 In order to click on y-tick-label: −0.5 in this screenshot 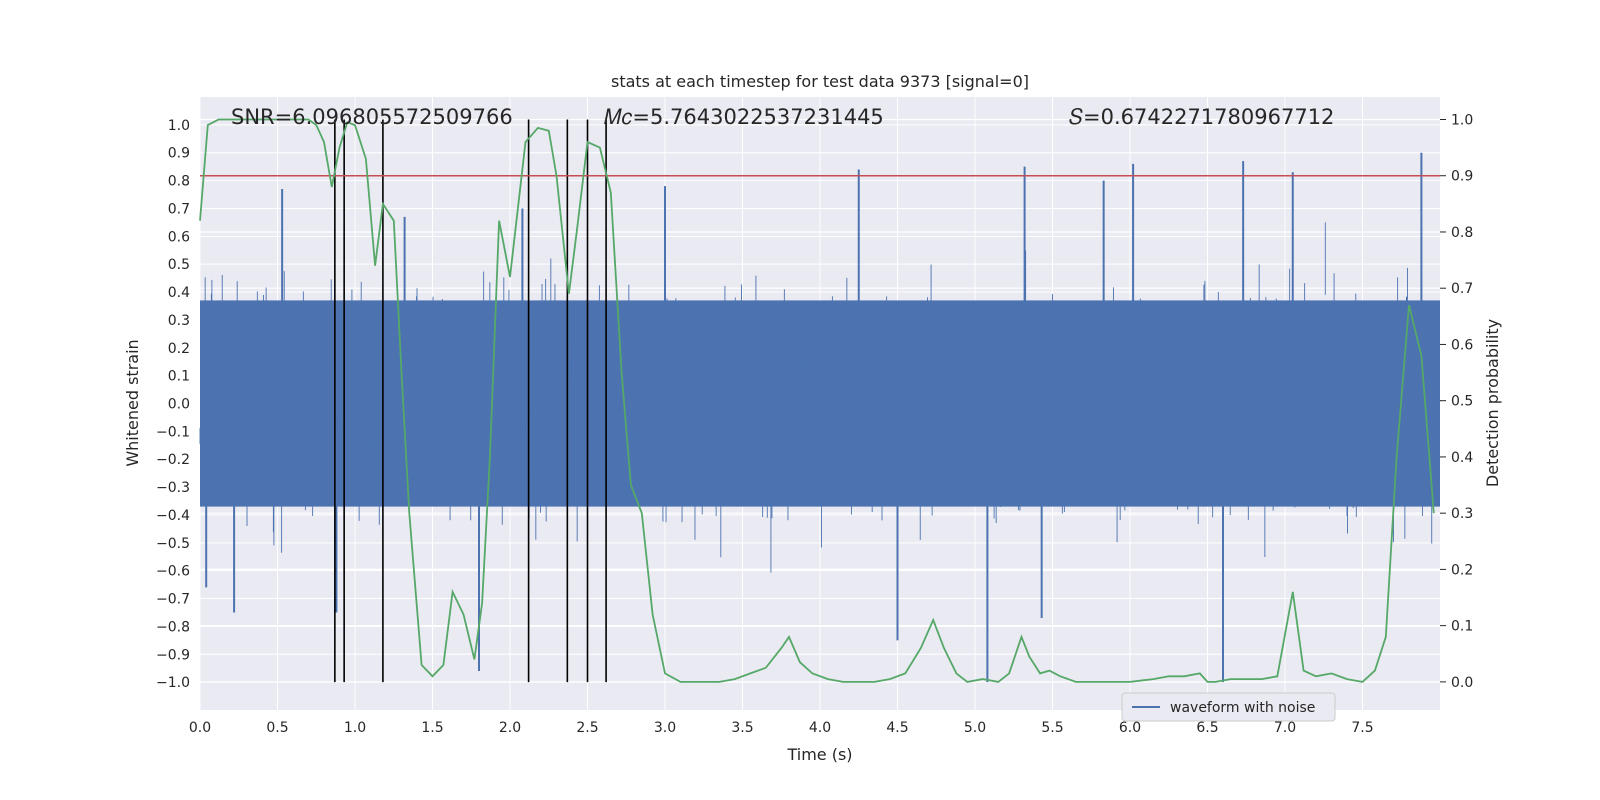, I will do `click(173, 544)`.